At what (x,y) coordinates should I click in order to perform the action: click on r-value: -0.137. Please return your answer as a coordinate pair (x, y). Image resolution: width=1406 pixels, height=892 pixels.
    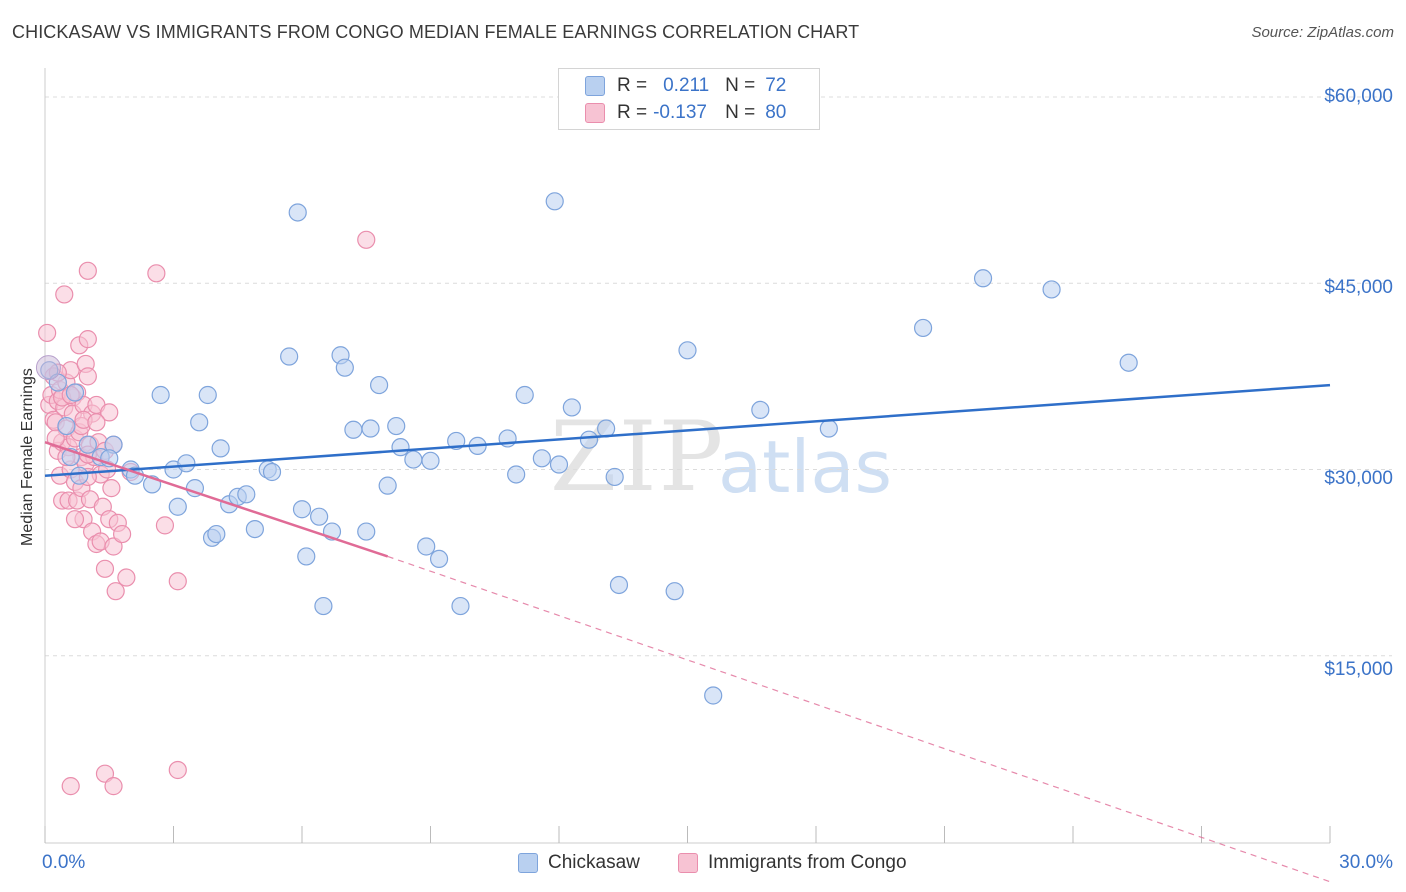
    Looking at the image, I should click on (680, 112).